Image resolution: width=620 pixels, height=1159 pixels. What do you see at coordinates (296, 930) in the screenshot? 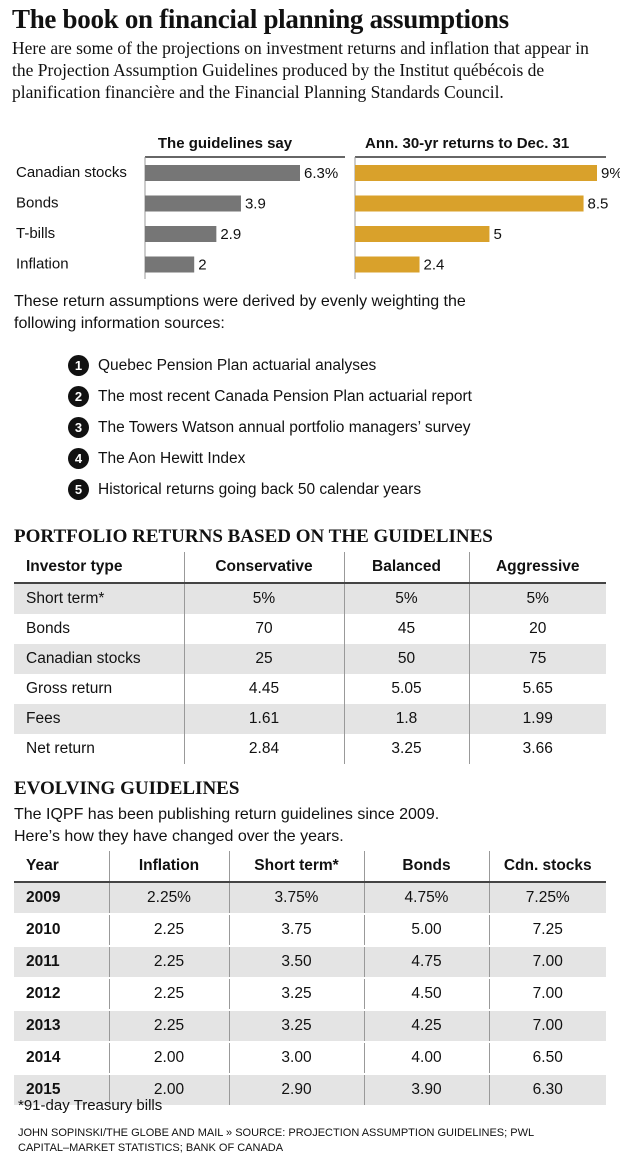
I see `table-cell: 3.75` at bounding box center [296, 930].